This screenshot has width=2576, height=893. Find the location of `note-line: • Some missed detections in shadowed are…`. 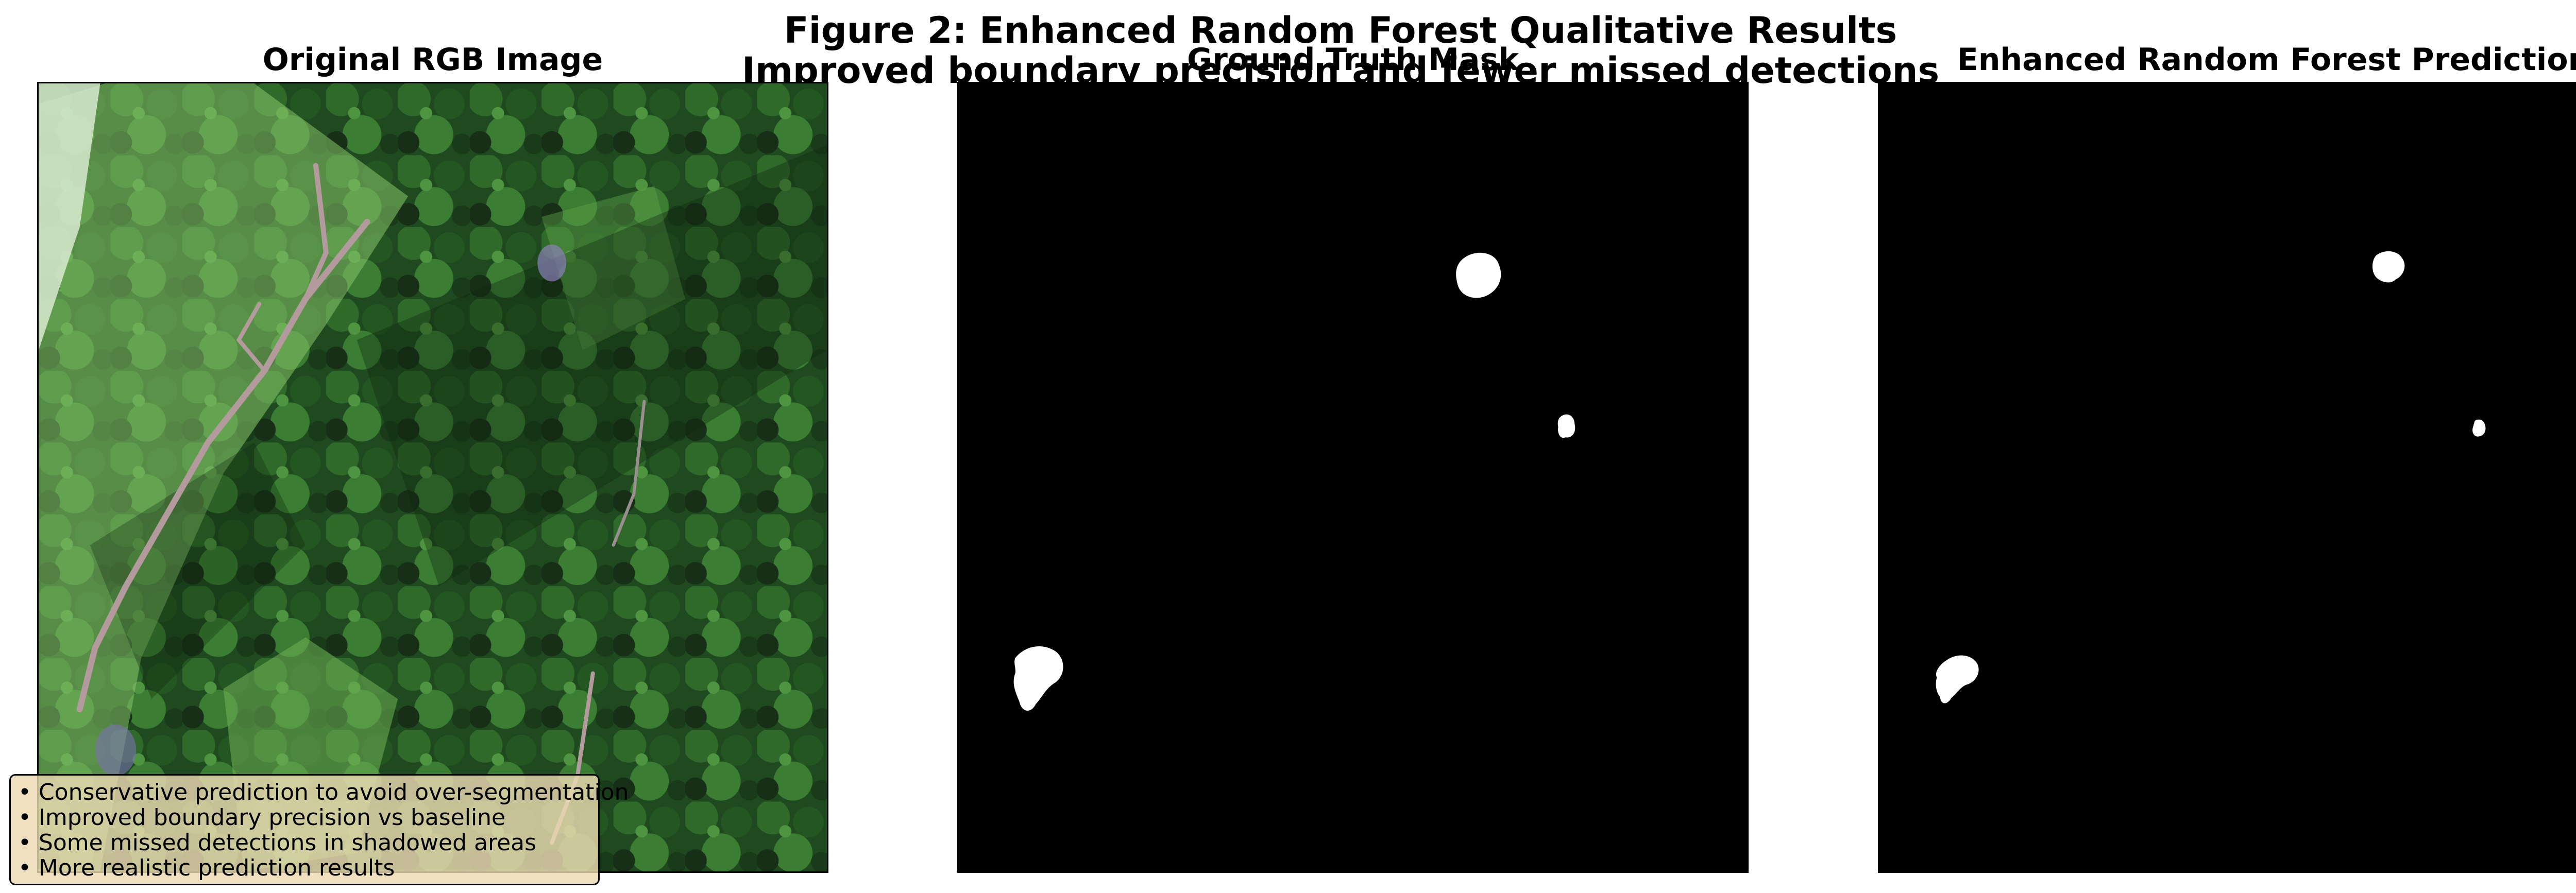

note-line: • Some missed detections in shadowed are… is located at coordinates (277, 843).